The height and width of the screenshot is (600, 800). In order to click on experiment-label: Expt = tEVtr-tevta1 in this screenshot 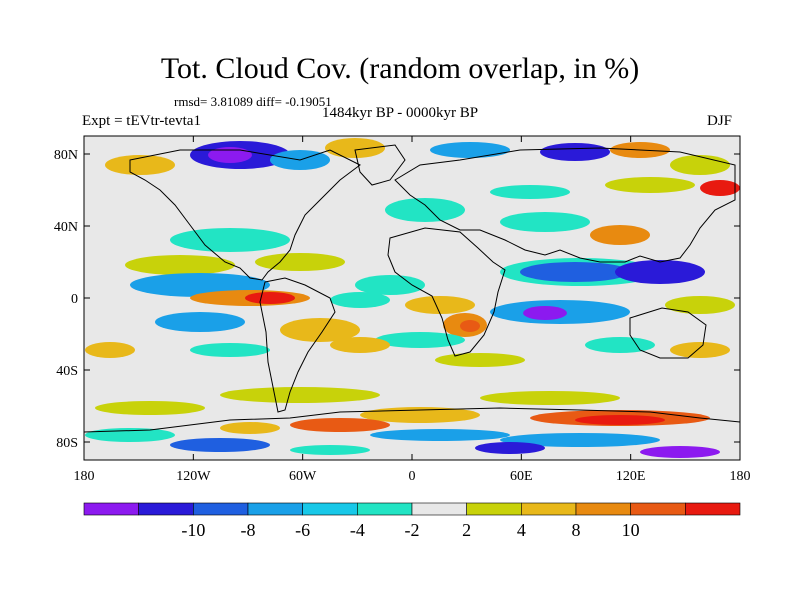, I will do `click(141, 121)`.